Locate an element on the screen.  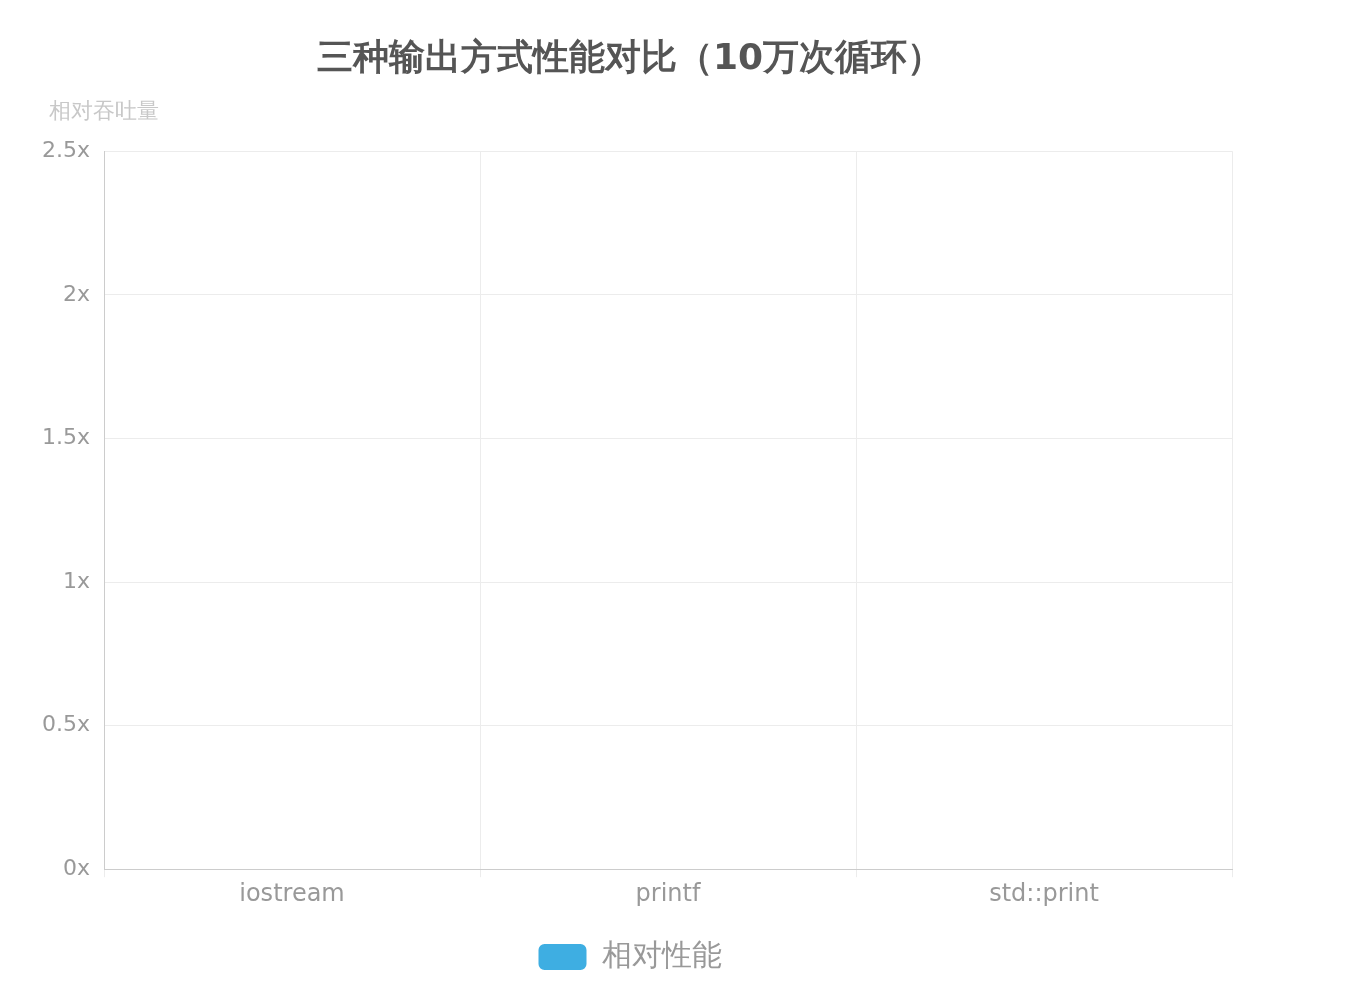
legend-label: 相对性能 is located at coordinates (661, 954).